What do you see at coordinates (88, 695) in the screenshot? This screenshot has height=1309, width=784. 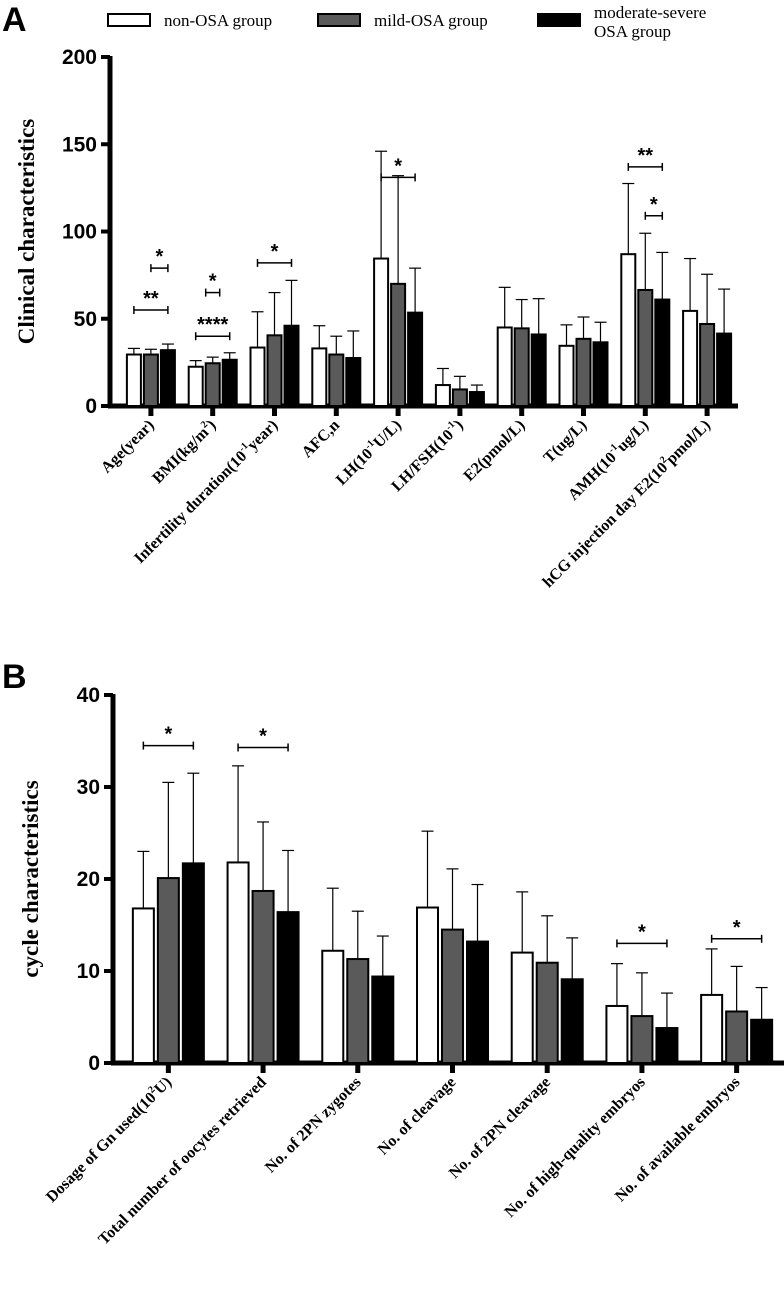 I see `panel-b-y-tick-label-4: 40` at bounding box center [88, 695].